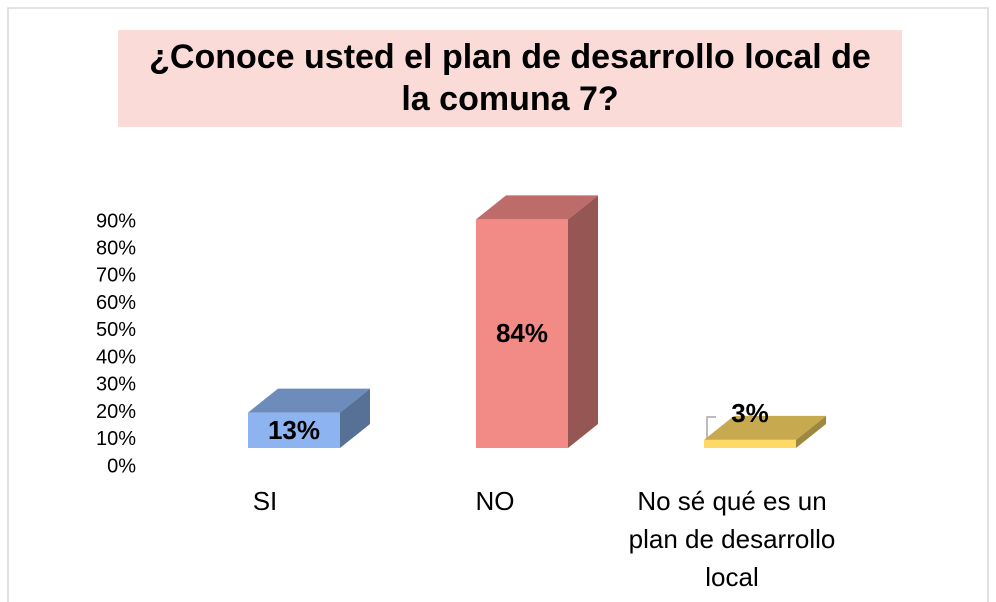  What do you see at coordinates (116, 276) in the screenshot?
I see `y-tick-label: 70%` at bounding box center [116, 276].